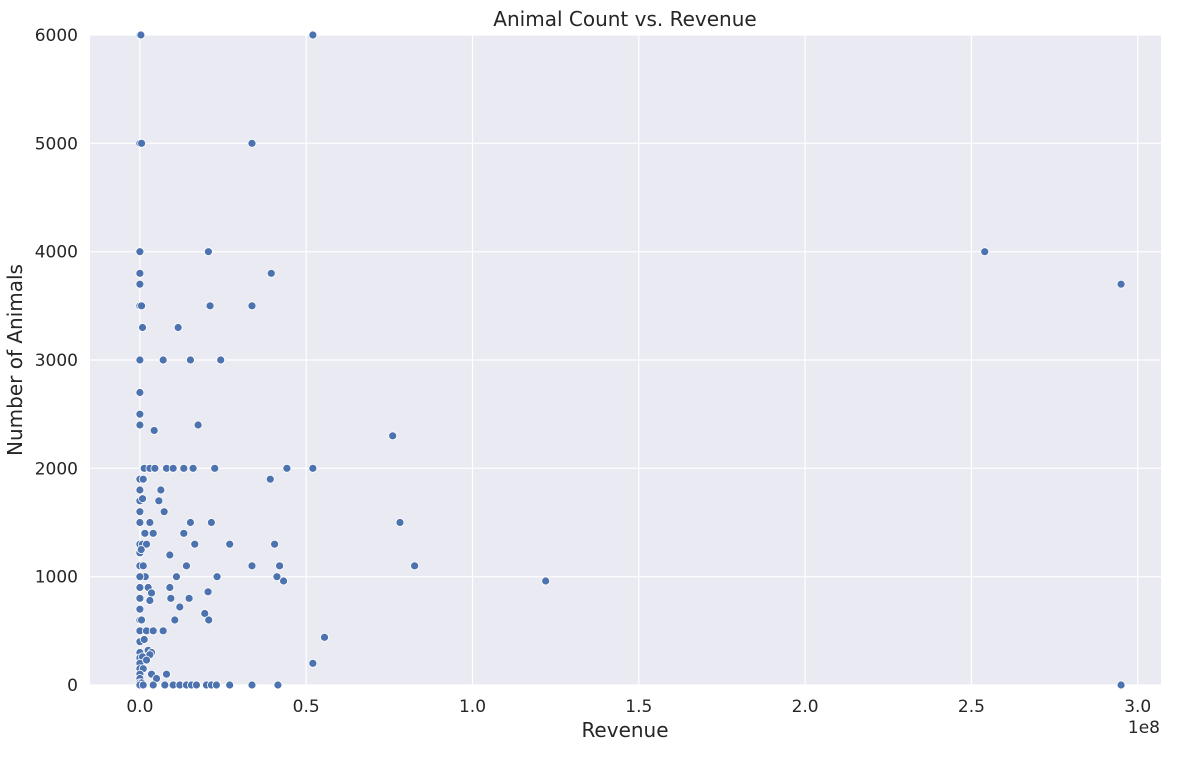 Image resolution: width=1196 pixels, height=760 pixels. Describe the element at coordinates (624, 730) in the screenshot. I see `x-axis-title: Revenue` at that location.